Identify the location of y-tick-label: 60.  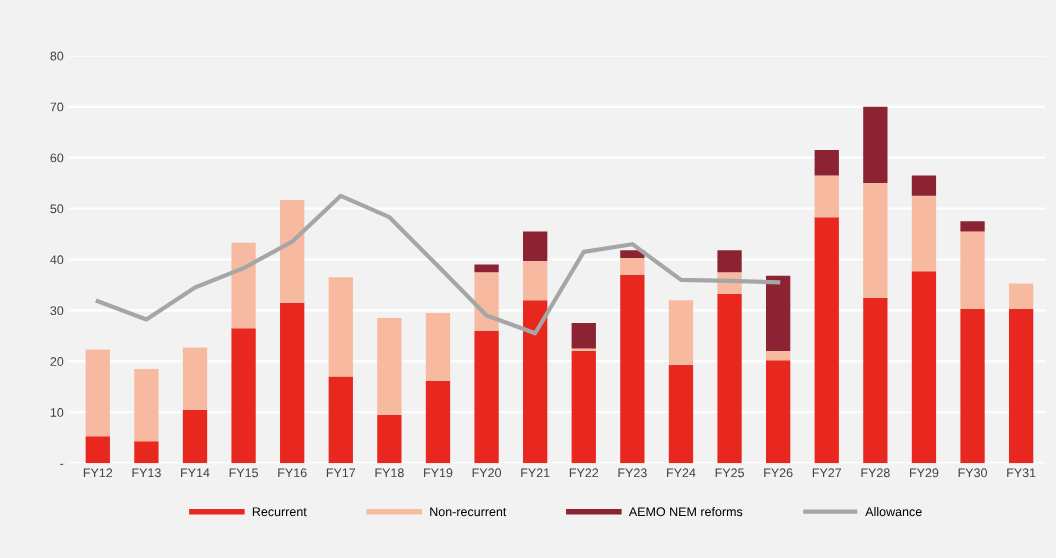
(57, 158).